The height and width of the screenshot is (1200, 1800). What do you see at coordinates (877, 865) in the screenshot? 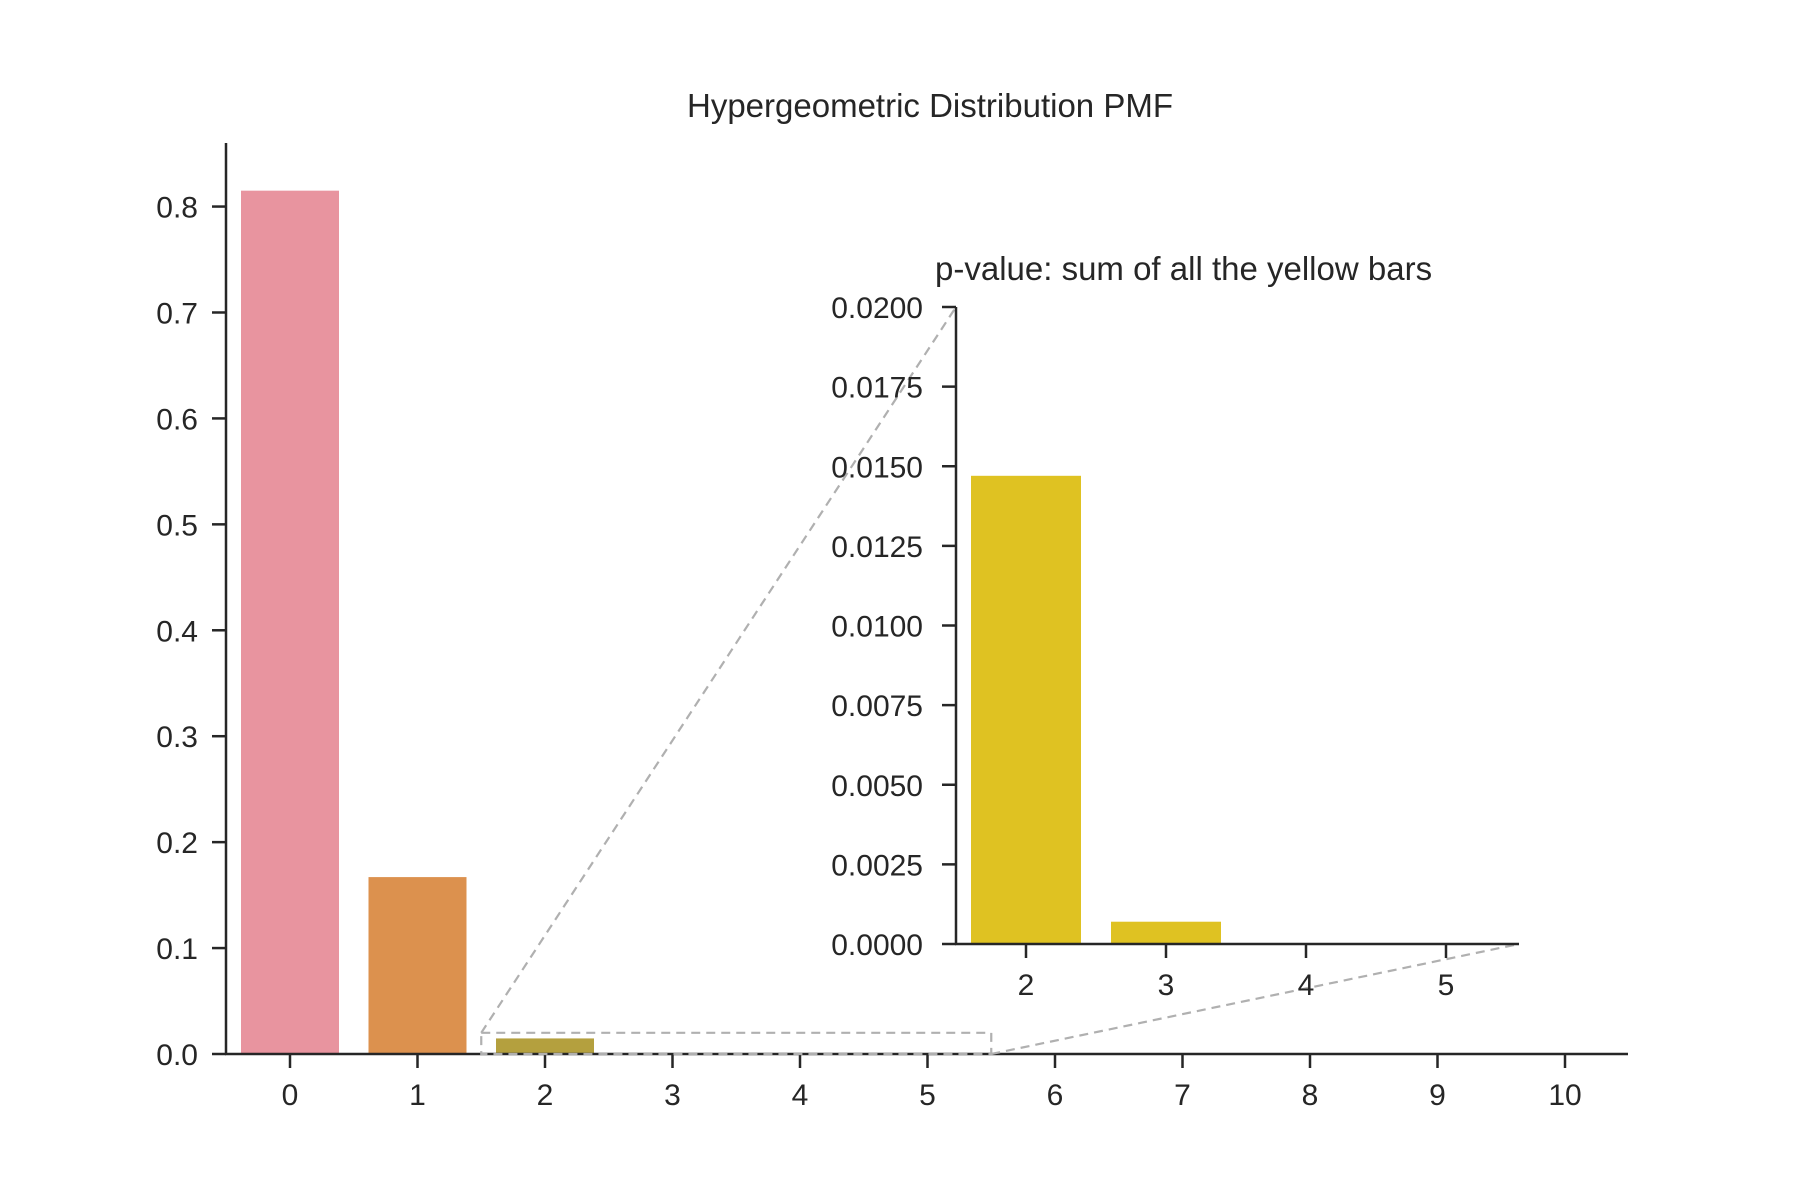
I see `inset-y-tick-label: 0.0025` at bounding box center [877, 865].